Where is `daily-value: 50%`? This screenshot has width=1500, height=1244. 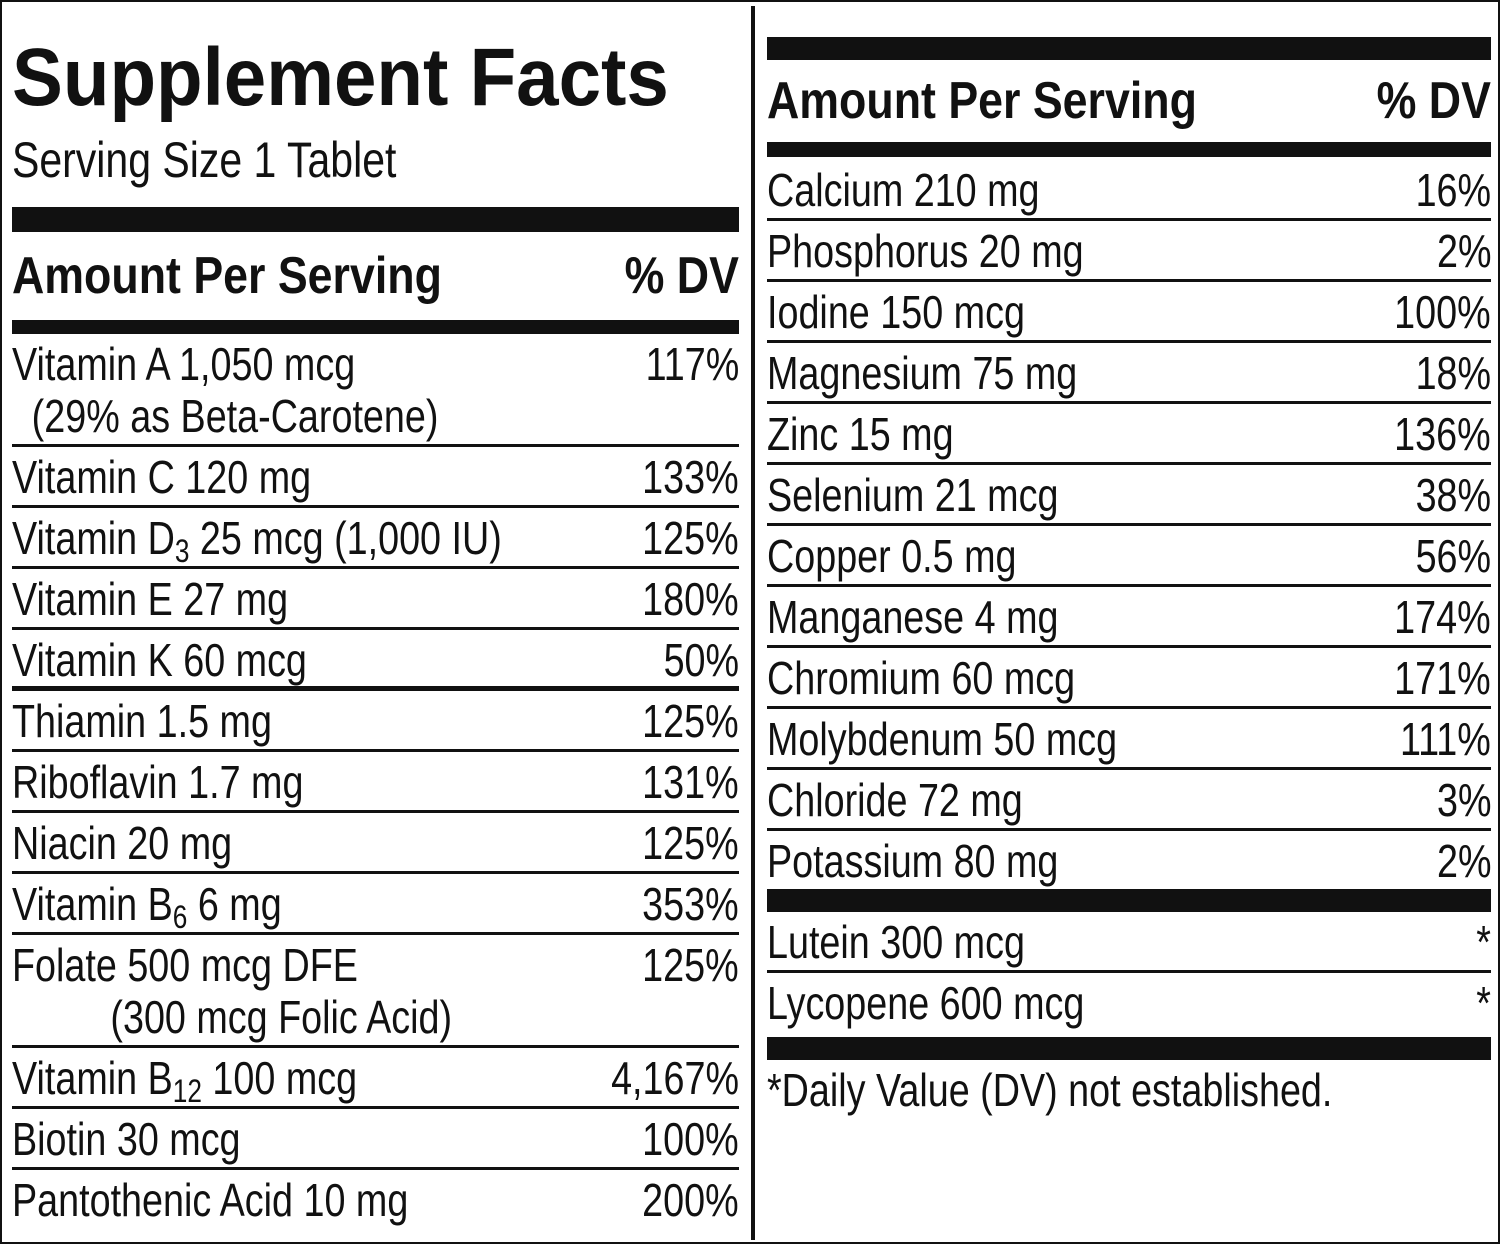
daily-value: 50% is located at coordinates (701, 660).